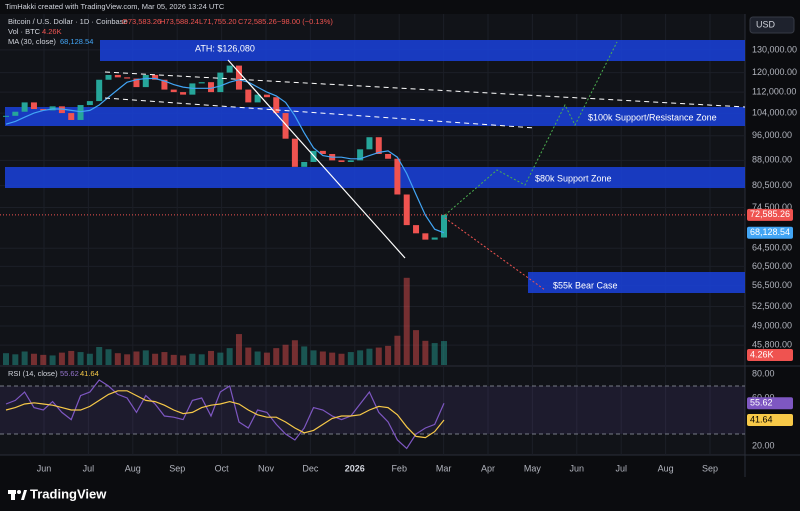 The height and width of the screenshot is (511, 800). Describe the element at coordinates (573, 178) in the screenshot. I see `annotation: $80k Support Zone` at that location.